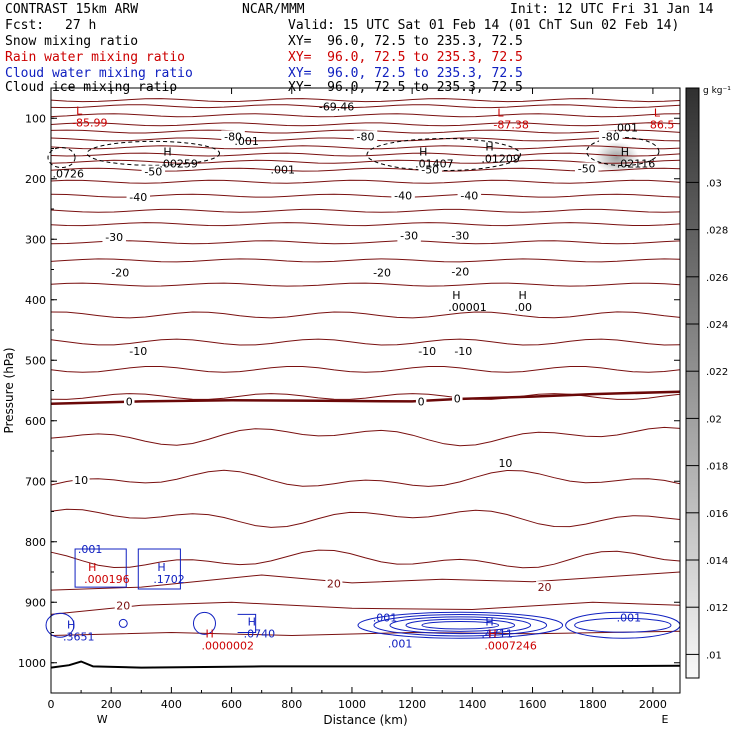  What do you see at coordinates (35, 179) in the screenshot?
I see `y-tick-label: 200` at bounding box center [35, 179].